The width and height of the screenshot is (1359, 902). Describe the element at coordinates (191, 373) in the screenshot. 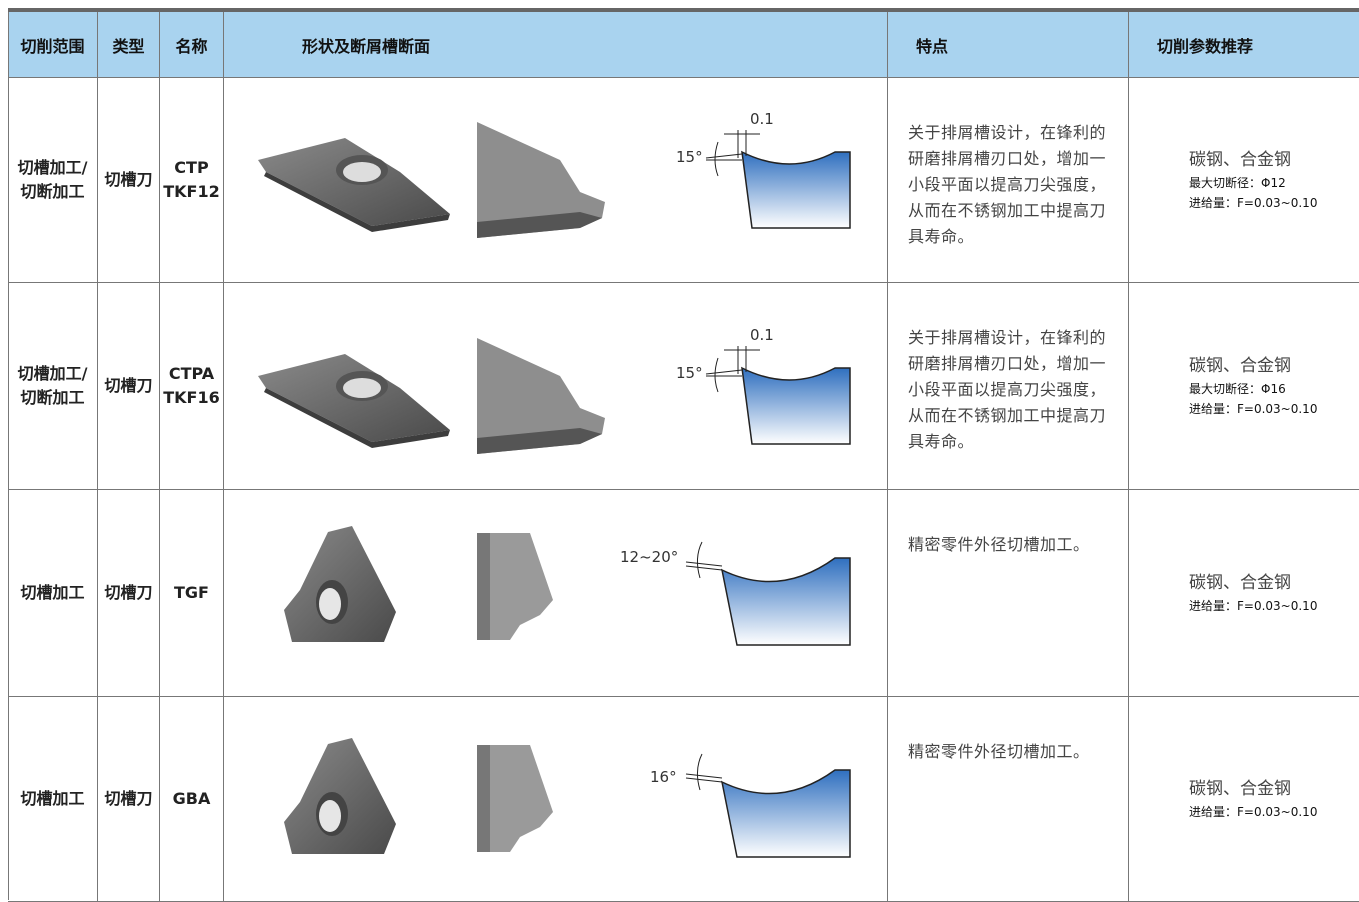

I see `name-text: CTPA` at that location.